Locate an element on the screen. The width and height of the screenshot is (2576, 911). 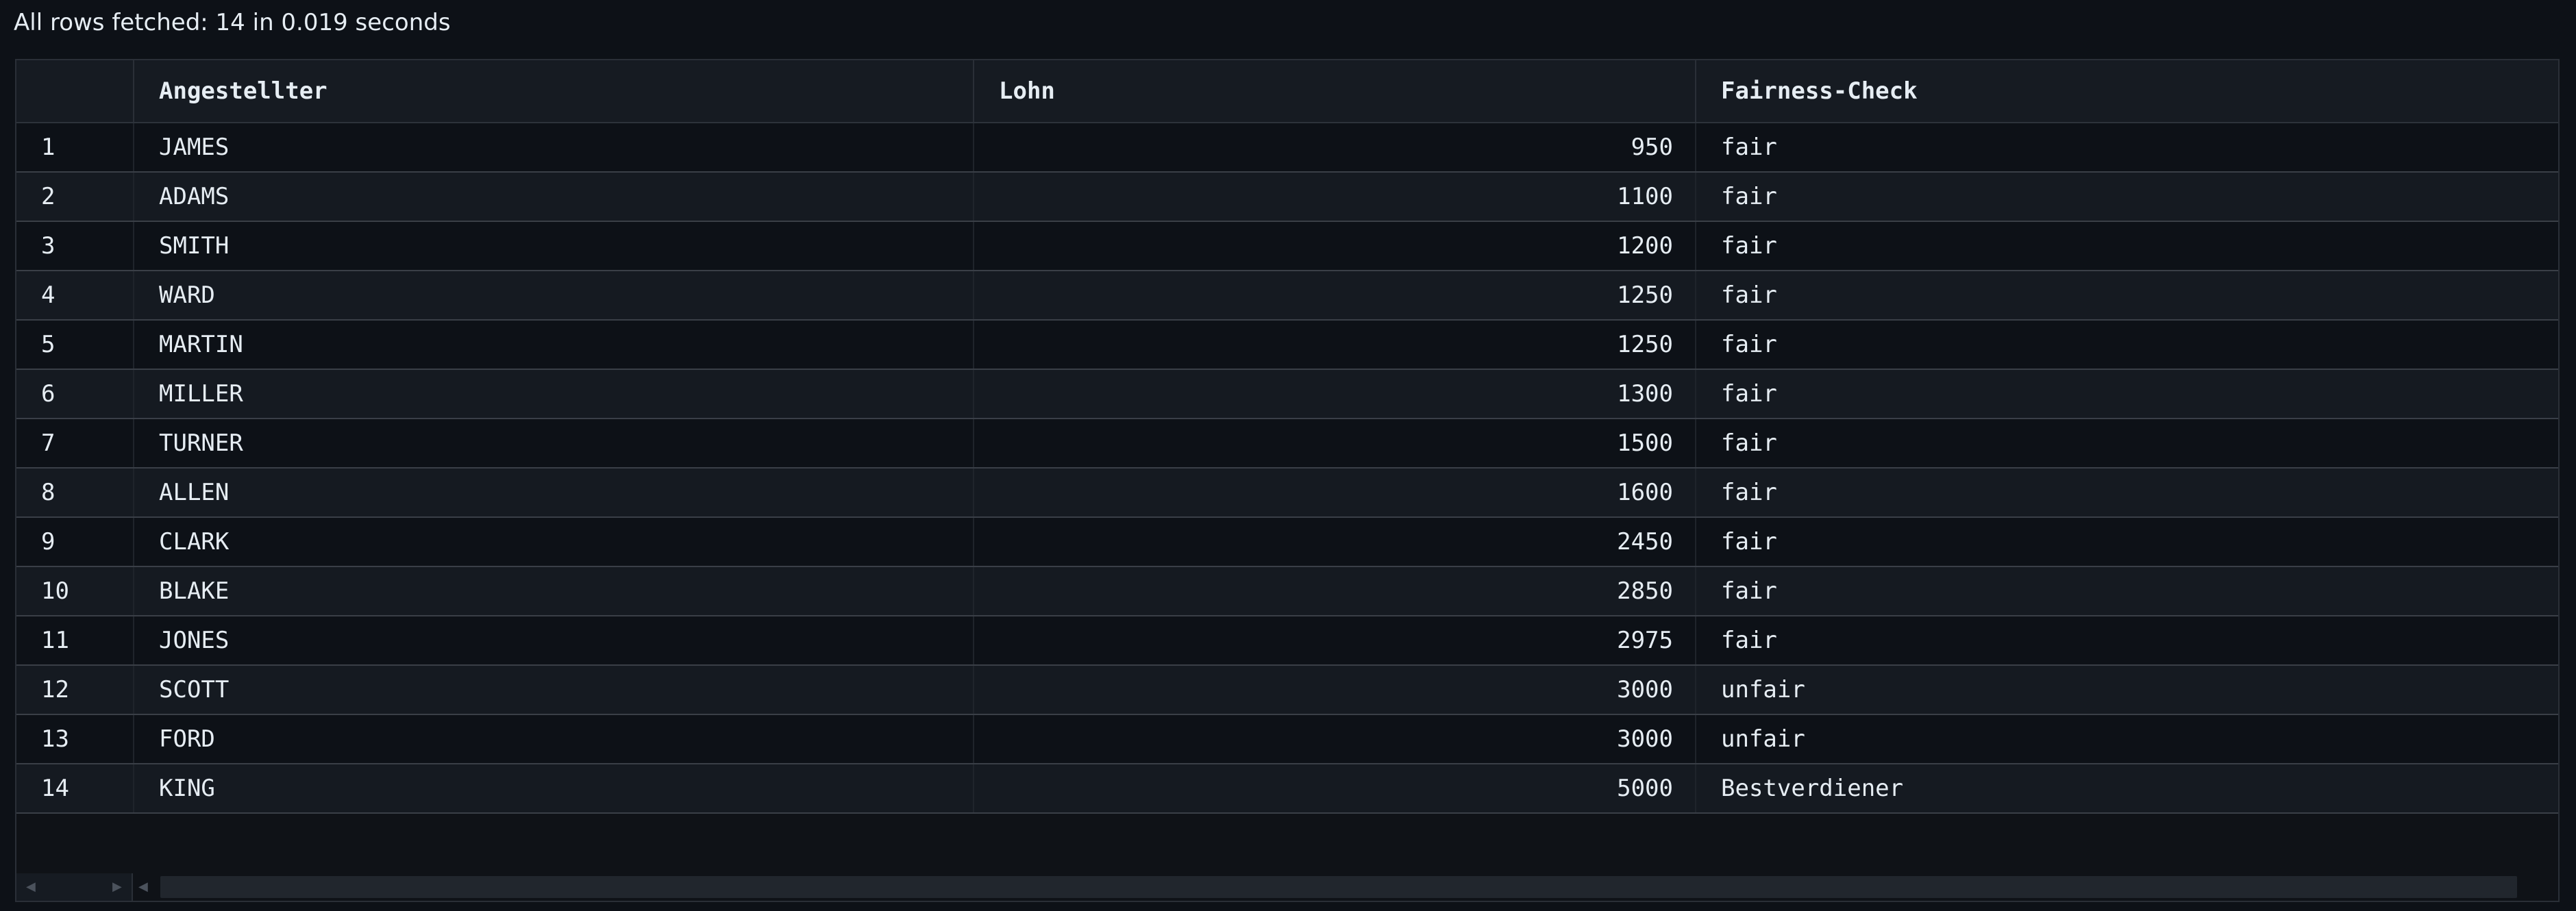
table-row: 5 MARTIN 1250 fair is located at coordinates (1287, 345).